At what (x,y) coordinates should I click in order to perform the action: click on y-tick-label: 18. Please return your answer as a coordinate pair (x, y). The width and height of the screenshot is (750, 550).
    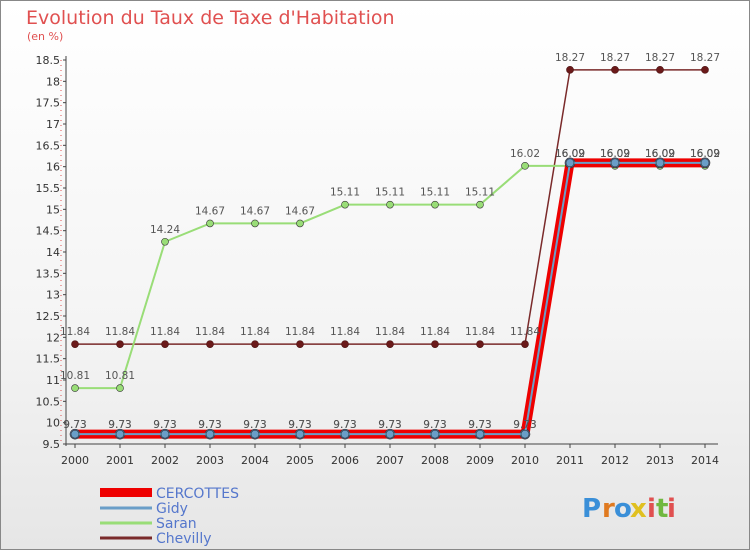
    Looking at the image, I should click on (53, 81).